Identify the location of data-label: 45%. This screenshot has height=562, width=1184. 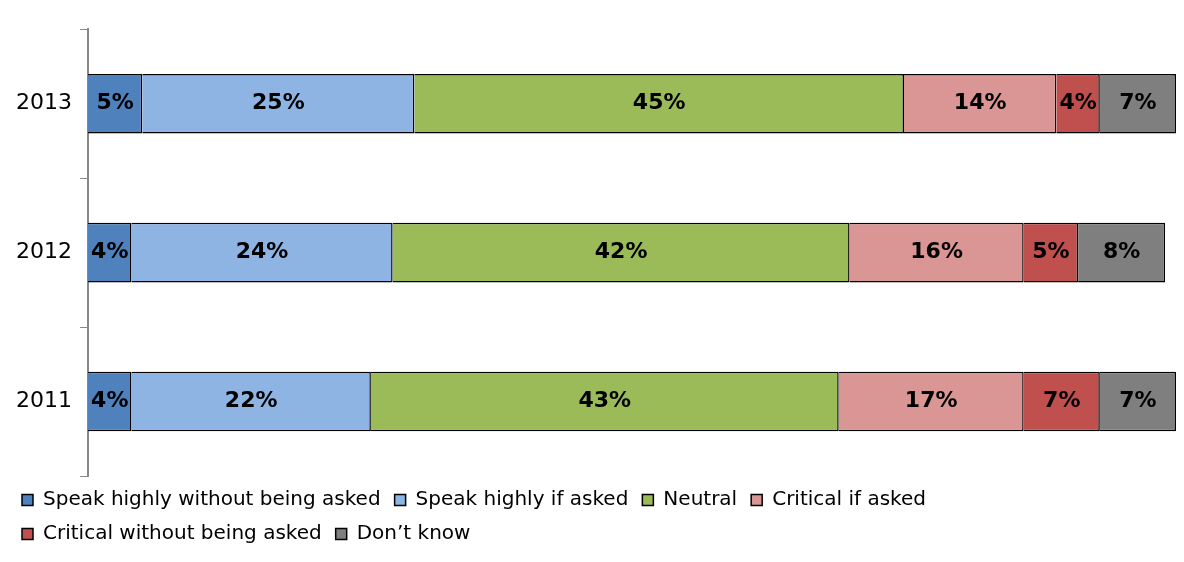
(659, 102).